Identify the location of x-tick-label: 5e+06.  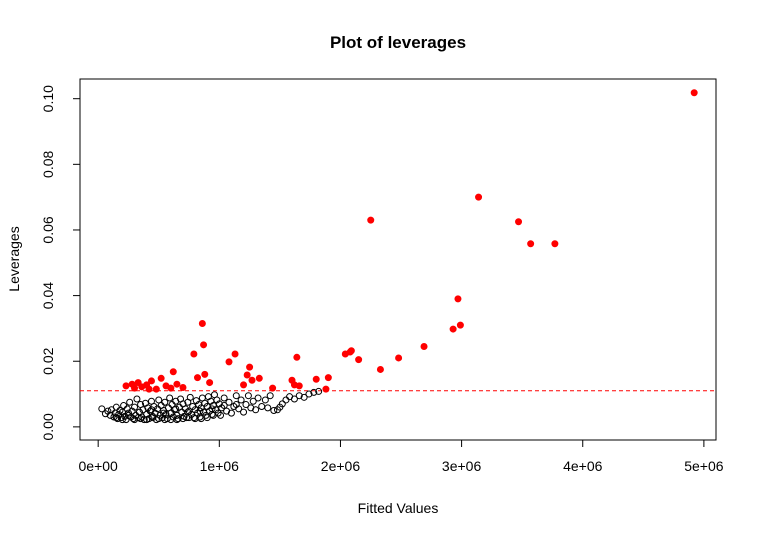
(704, 466).